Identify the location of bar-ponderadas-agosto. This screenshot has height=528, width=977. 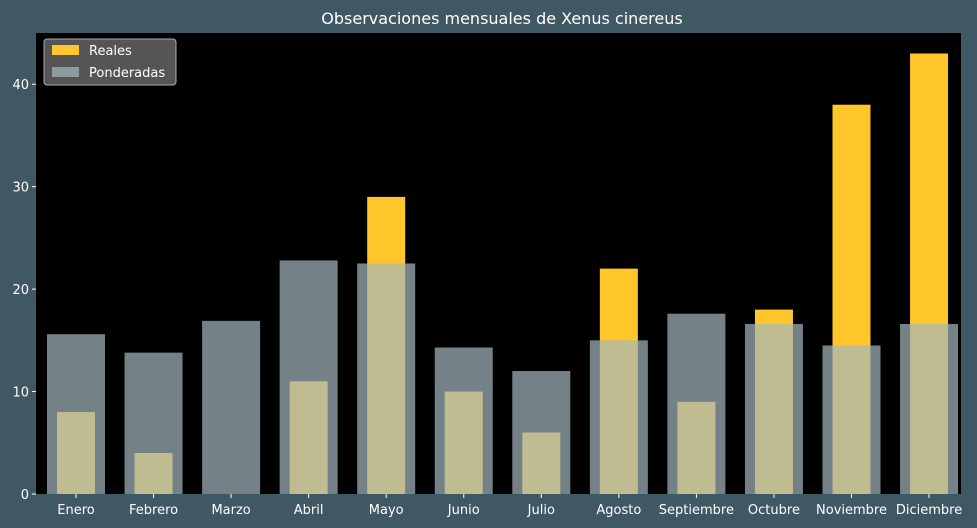
(618, 417).